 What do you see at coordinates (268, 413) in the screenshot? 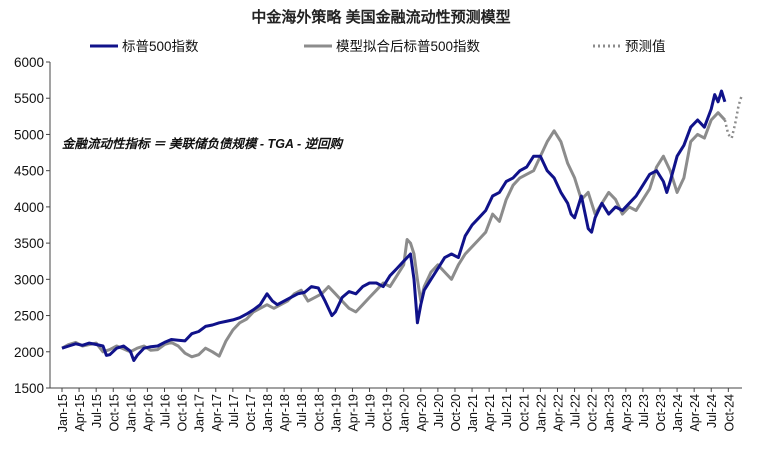
I see `x-tick-label: Jan-18` at bounding box center [268, 413].